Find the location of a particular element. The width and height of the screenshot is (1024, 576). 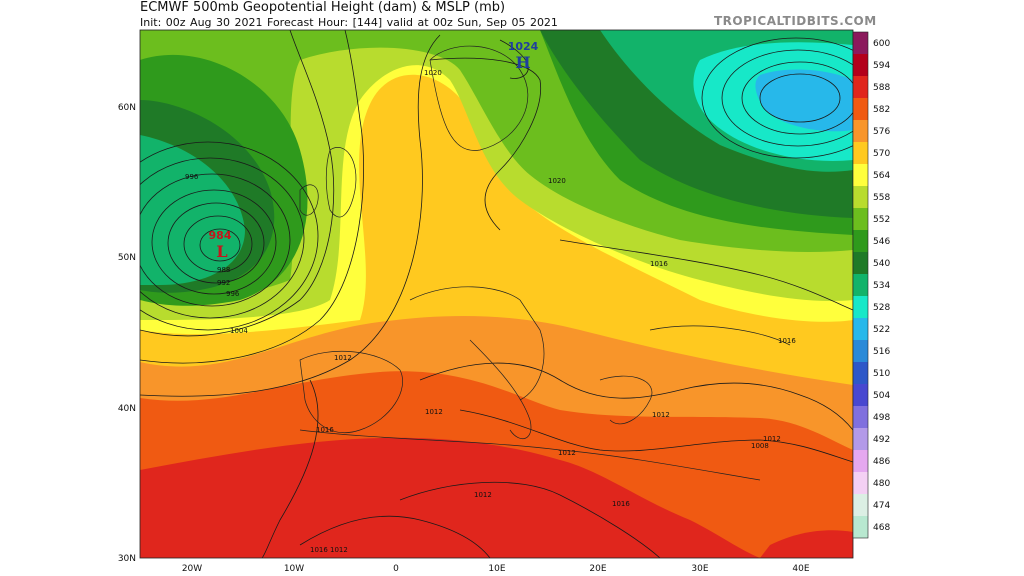

colorbar-label: 528 is located at coordinates (881, 308).